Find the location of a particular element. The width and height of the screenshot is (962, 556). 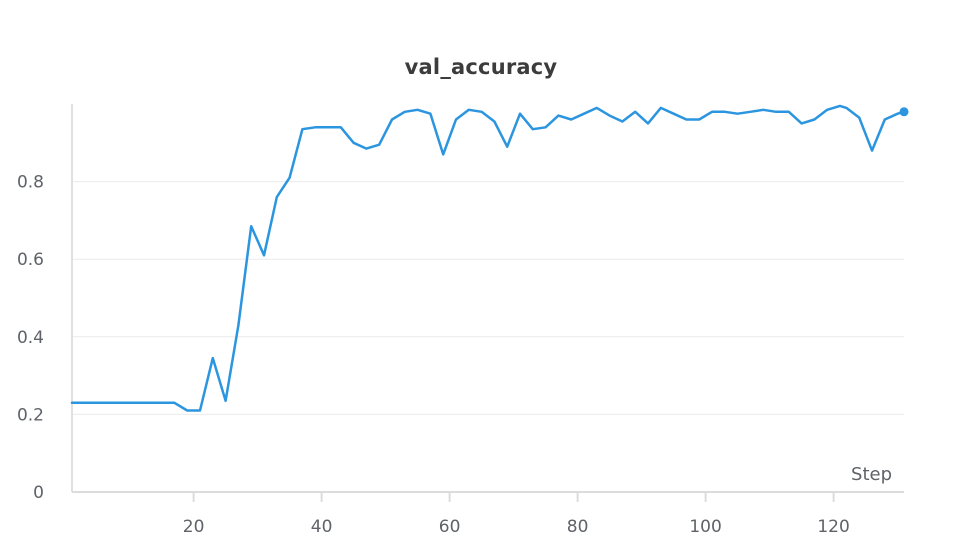

y-tick-label: 0.6 is located at coordinates (30, 260).